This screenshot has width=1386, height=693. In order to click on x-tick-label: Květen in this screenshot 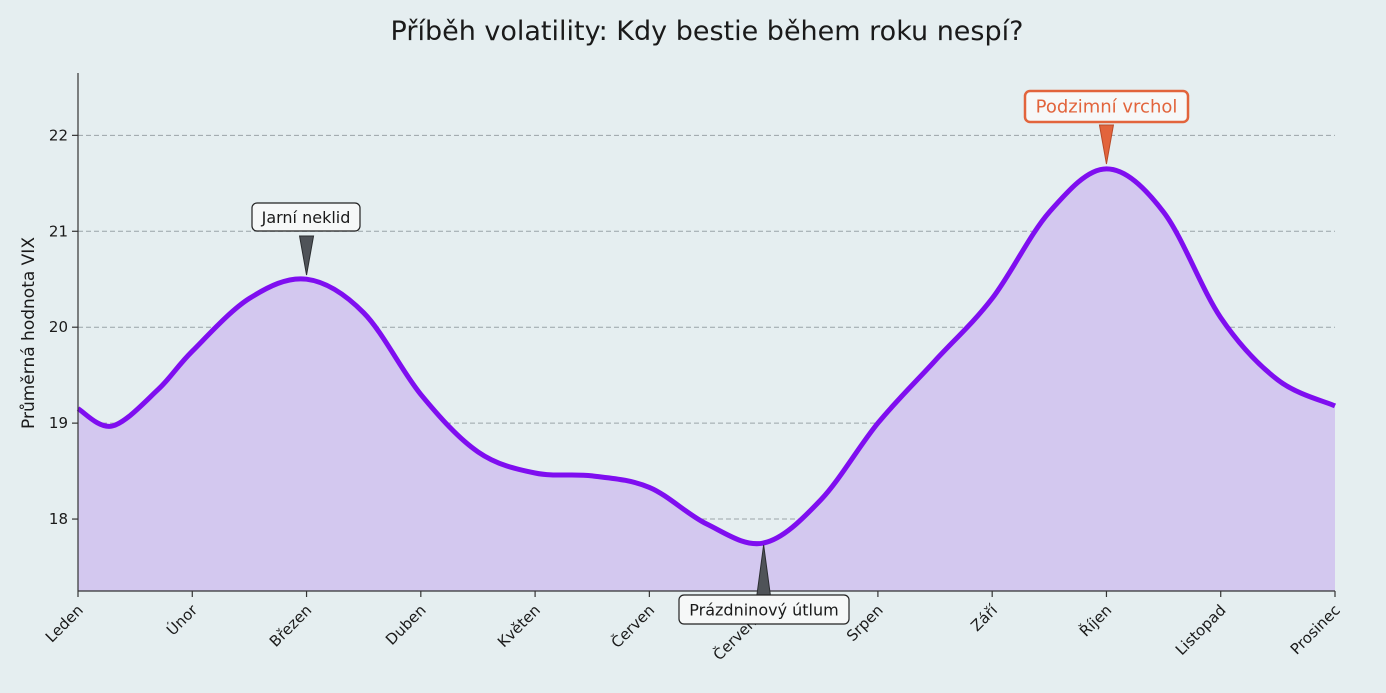, I will do `click(519, 626)`.